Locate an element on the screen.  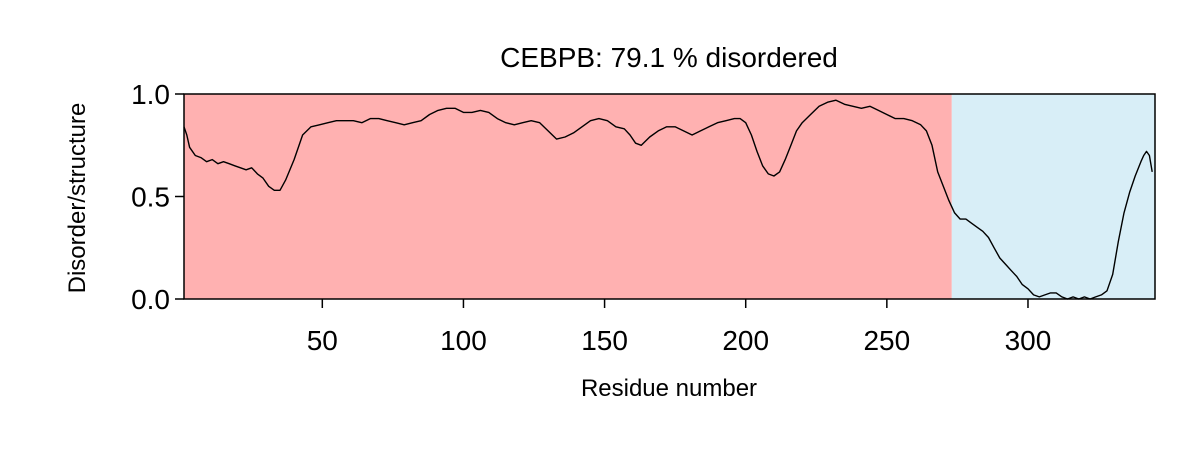
x-tick-label: 200 is located at coordinates (745, 340).